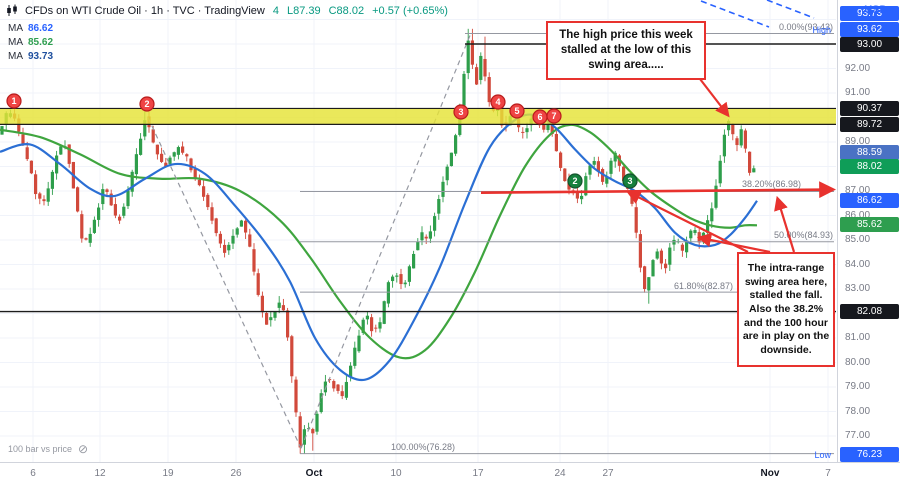  I want to click on ma-legend-row: MA 86.62, so click(30, 28).